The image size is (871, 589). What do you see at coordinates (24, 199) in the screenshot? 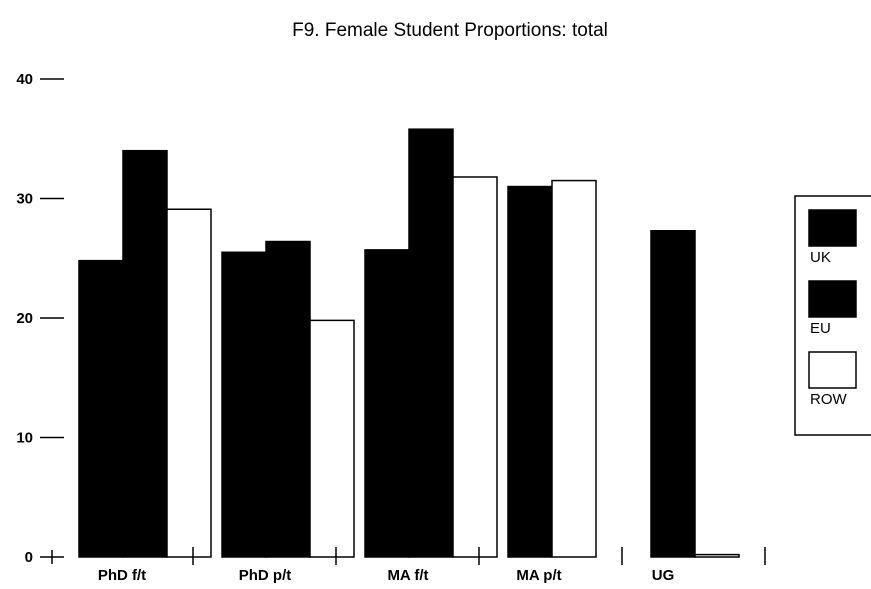
I see `y-tick-label: 30` at bounding box center [24, 199].